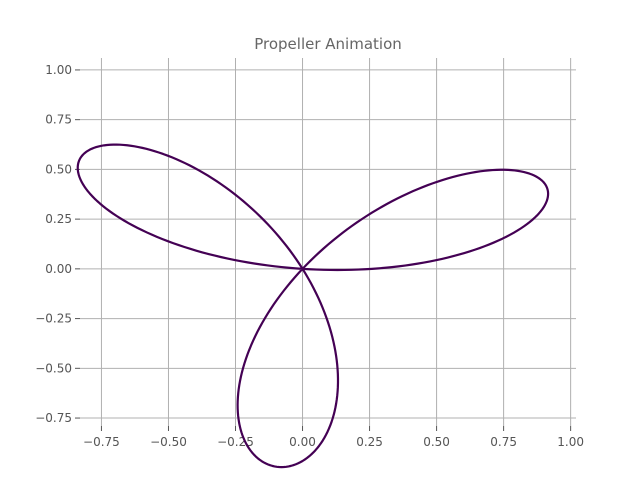  What do you see at coordinates (328, 44) in the screenshot?
I see `chart-title: Propeller Animation` at bounding box center [328, 44].